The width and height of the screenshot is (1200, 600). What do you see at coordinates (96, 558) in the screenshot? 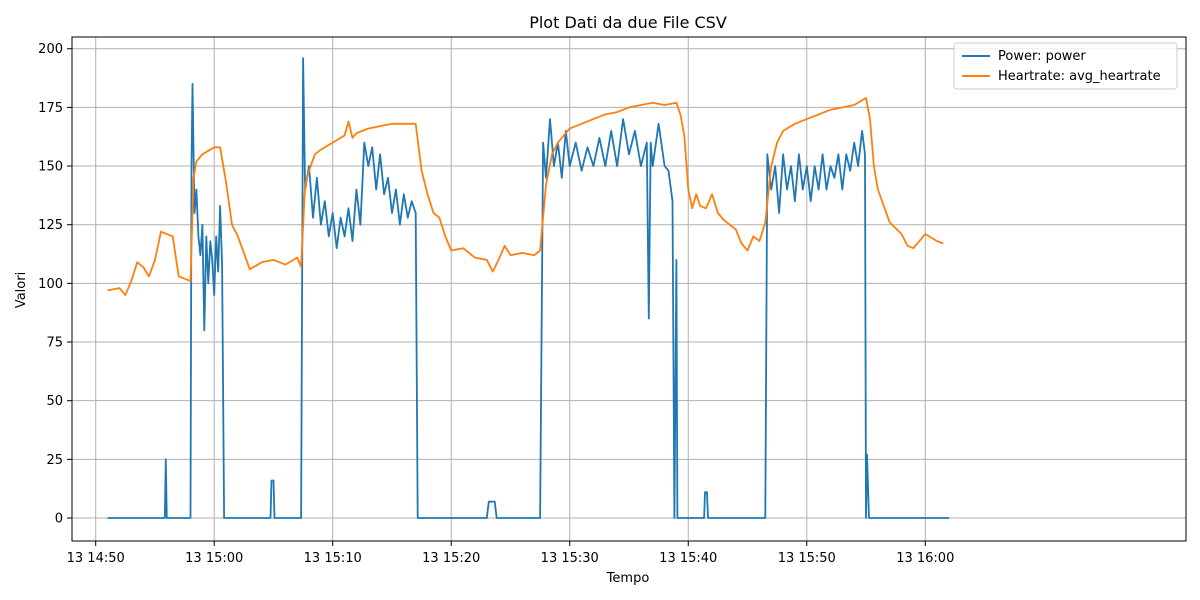
I see `x-tick-label: 13 14:50` at bounding box center [96, 558].